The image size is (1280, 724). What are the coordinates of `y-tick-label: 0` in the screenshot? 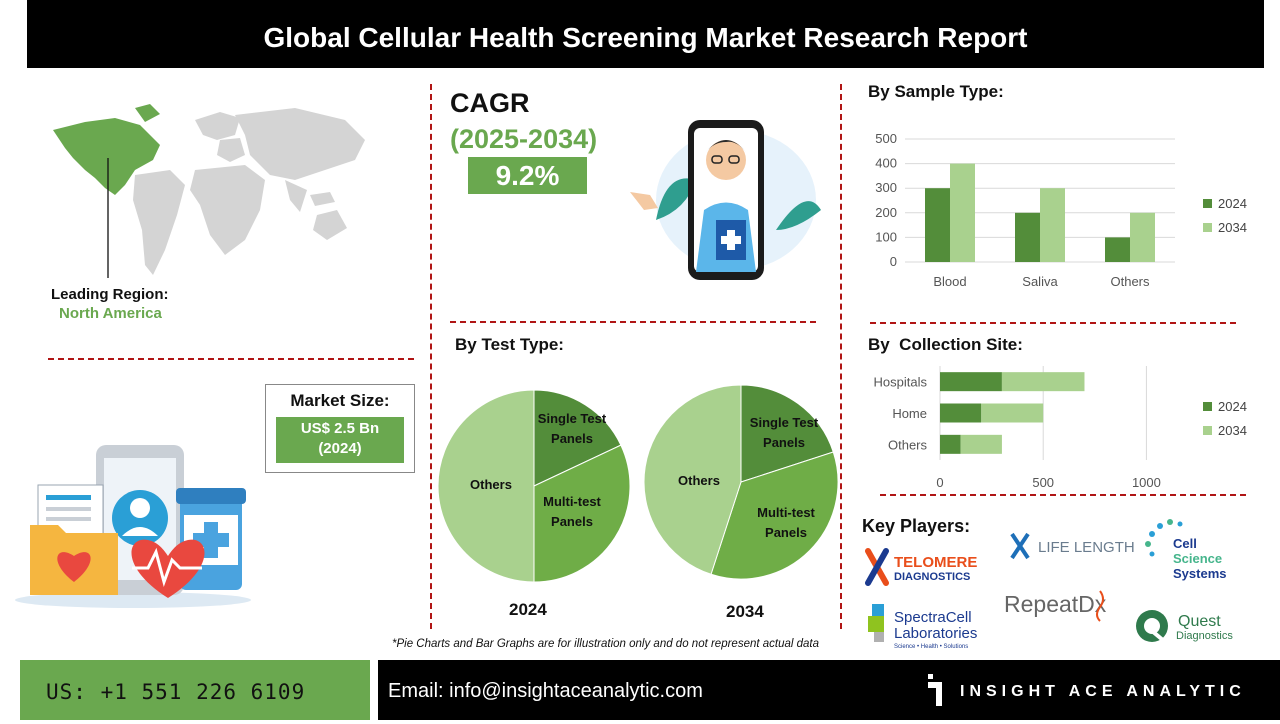 It's located at (893, 261).